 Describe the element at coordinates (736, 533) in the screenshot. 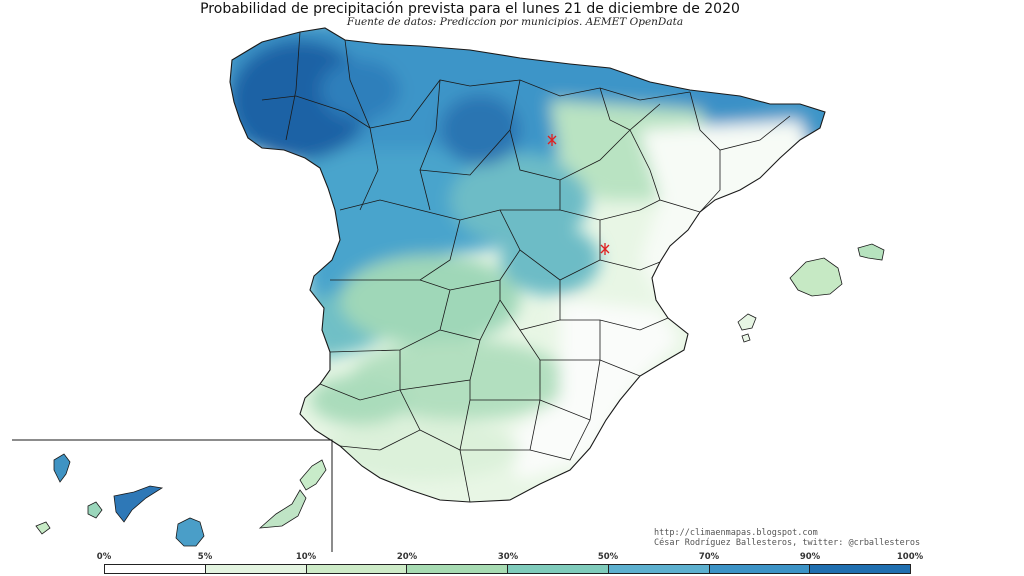

I see `credits-url: http://climaenmapas.blogspot.com` at that location.